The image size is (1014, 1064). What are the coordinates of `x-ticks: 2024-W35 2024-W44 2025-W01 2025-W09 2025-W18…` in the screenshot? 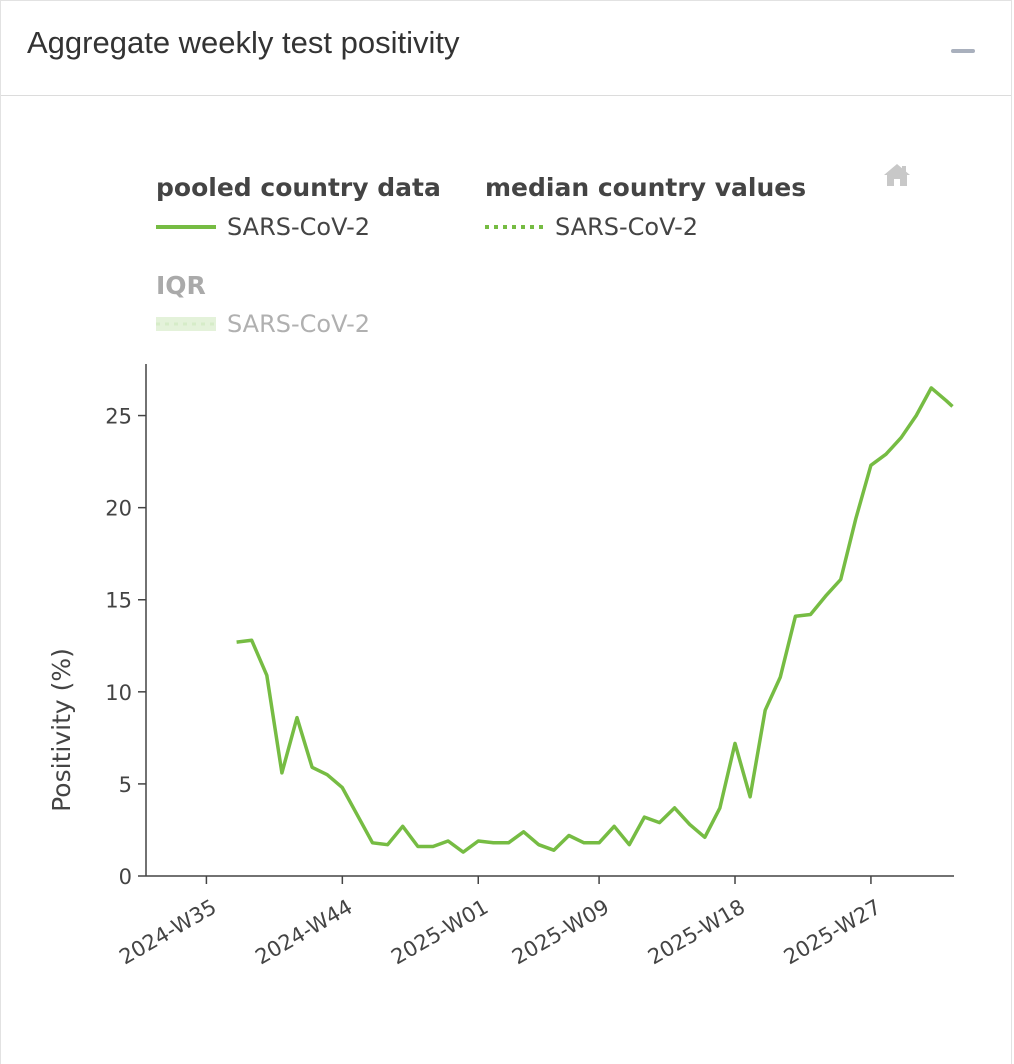 It's located at (500, 922).